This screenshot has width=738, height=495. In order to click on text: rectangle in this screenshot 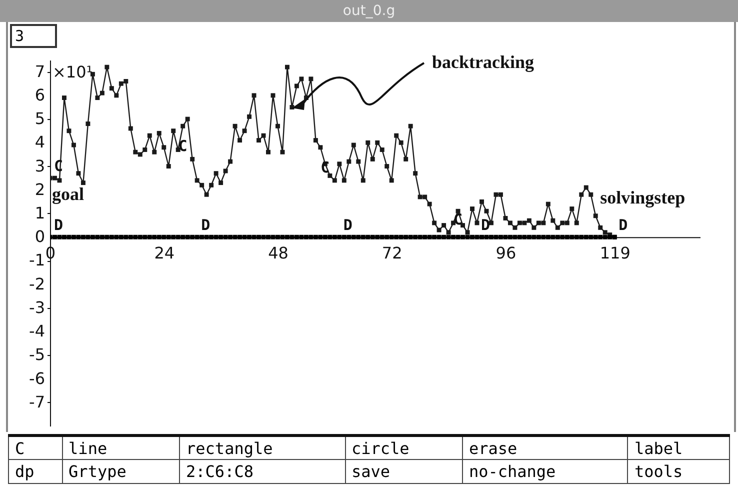, I will do `click(262, 448)`.